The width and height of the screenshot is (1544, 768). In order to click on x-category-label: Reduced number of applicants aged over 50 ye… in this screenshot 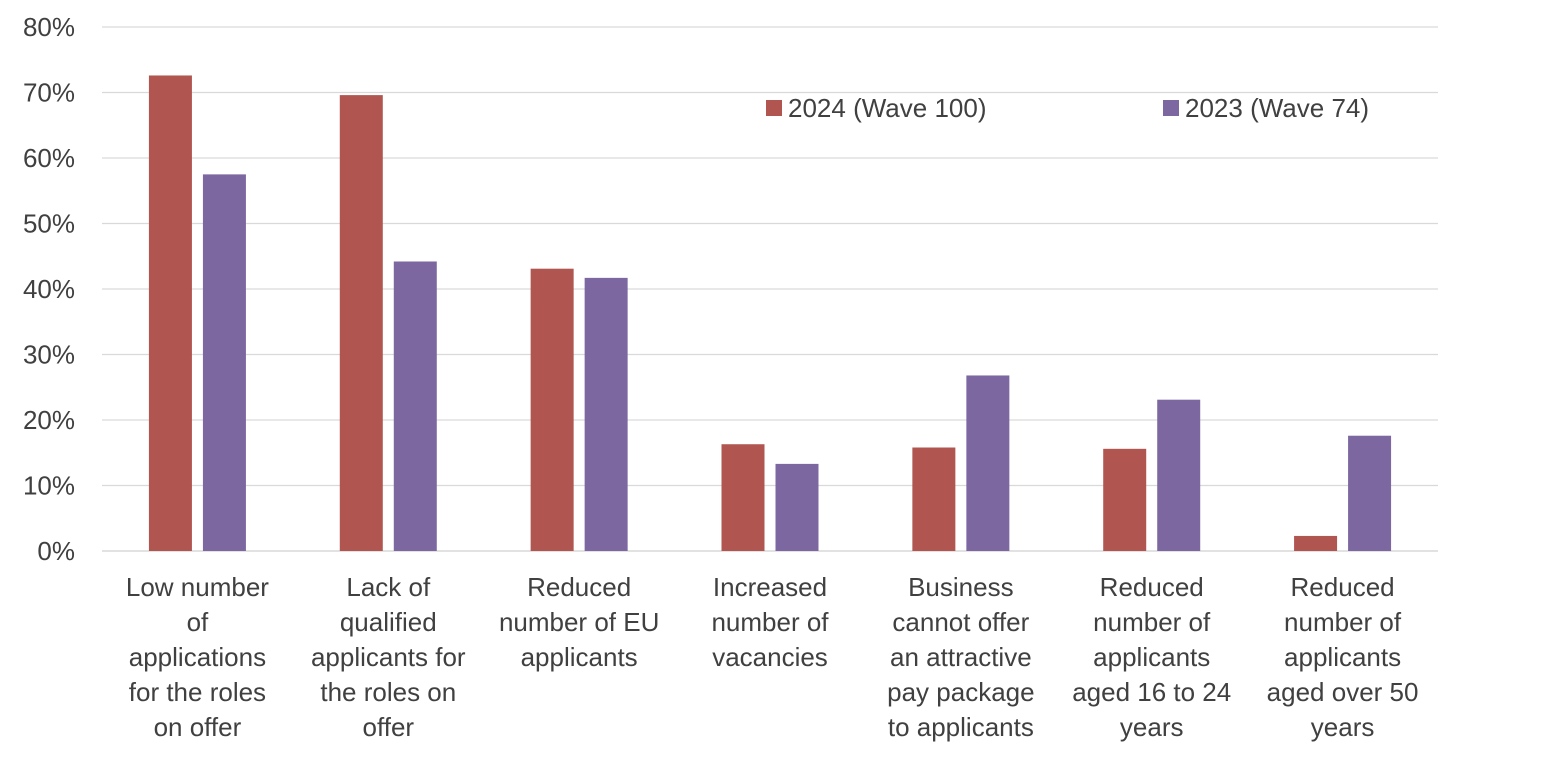, I will do `click(1343, 657)`.